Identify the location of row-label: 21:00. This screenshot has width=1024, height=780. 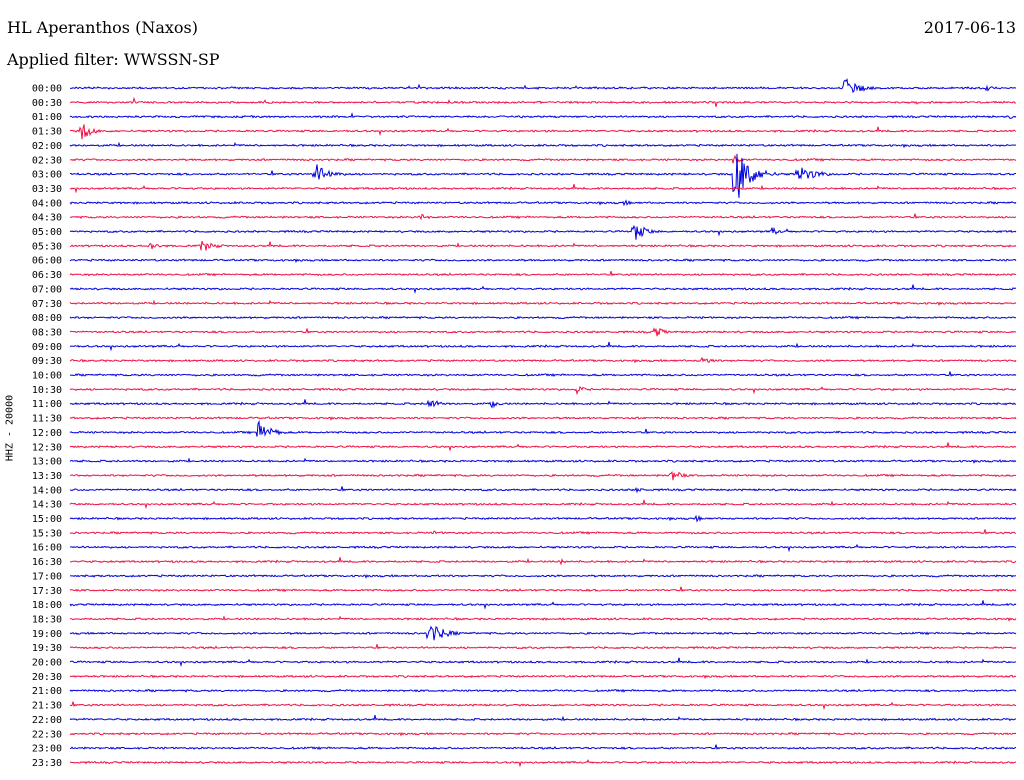
(47, 691).